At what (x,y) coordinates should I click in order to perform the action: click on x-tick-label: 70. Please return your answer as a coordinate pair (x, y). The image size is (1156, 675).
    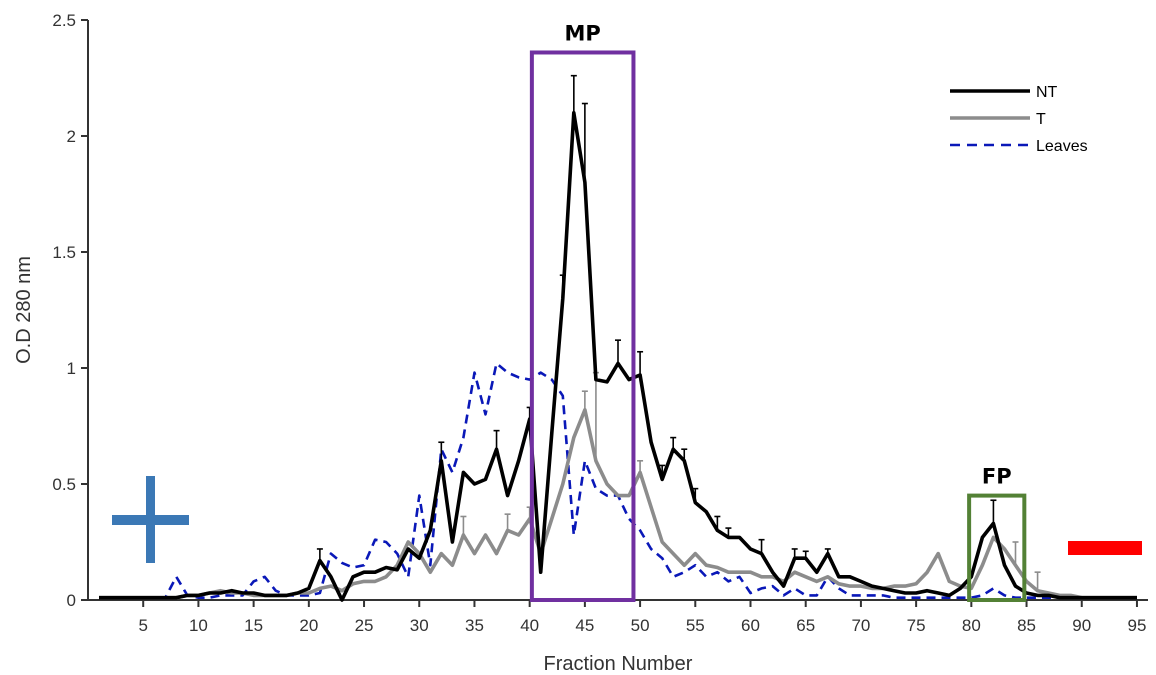
    Looking at the image, I should click on (860, 625).